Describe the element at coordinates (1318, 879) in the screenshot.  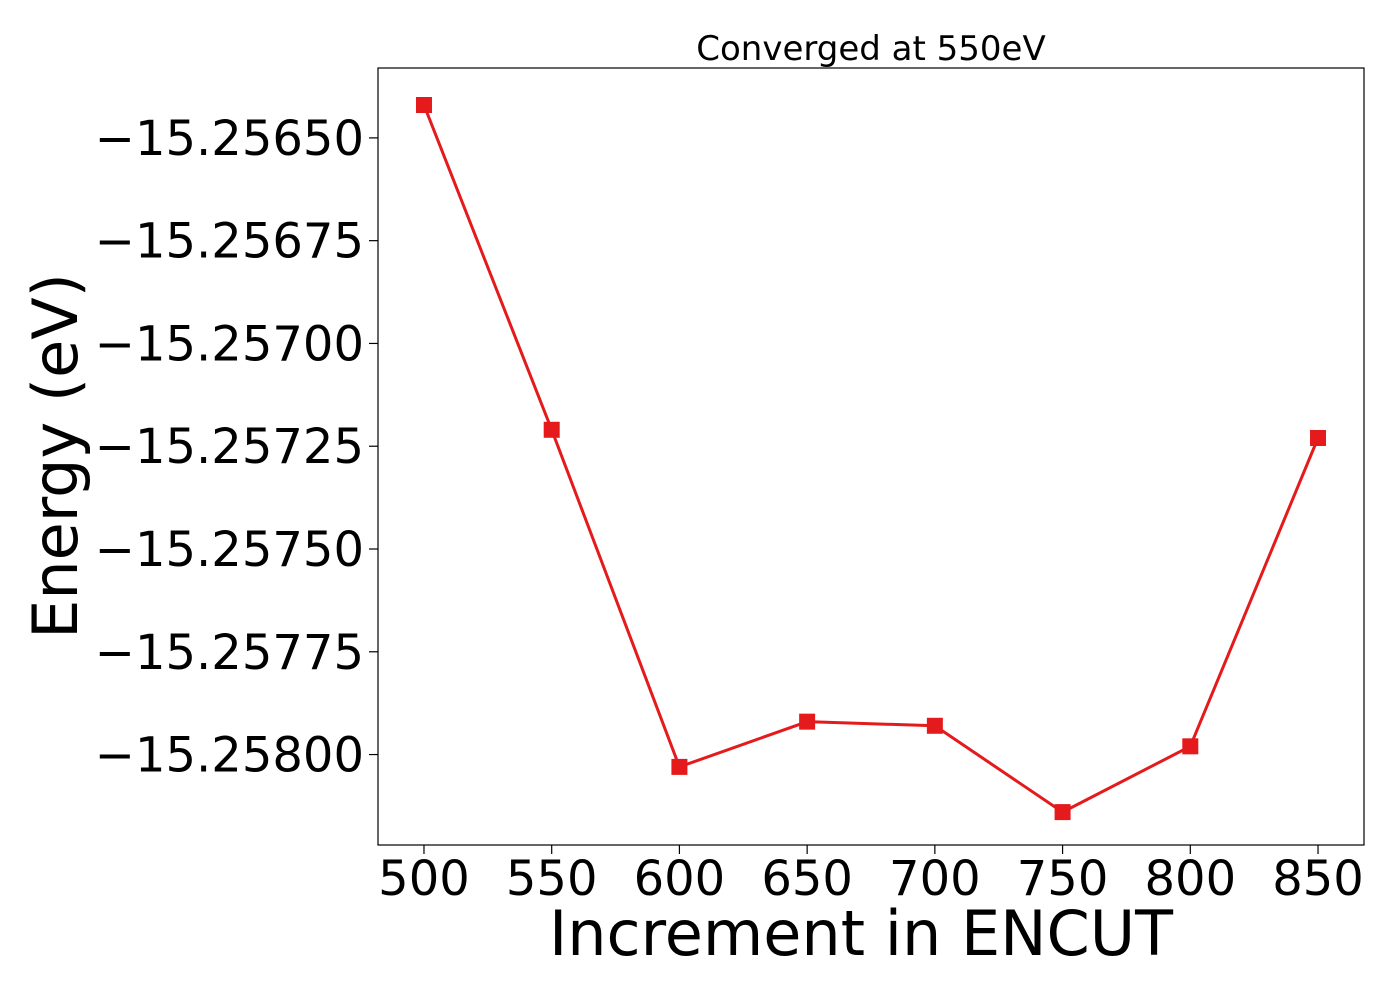
I see `x-tick-label: 850` at that location.